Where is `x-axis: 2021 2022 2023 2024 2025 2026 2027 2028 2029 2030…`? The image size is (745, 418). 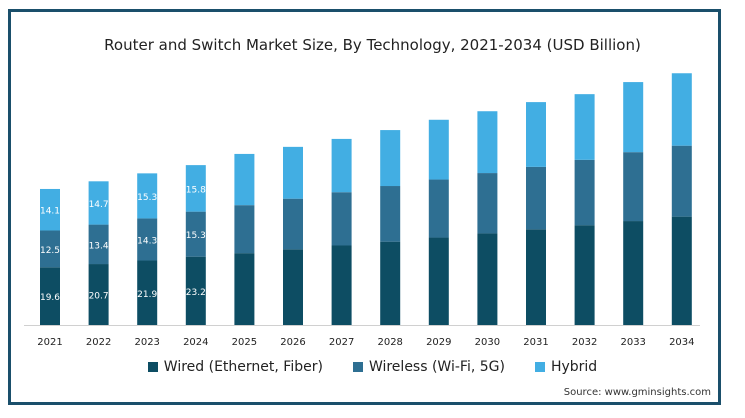
x-axis: 2021 2022 2023 2024 2025 2026 2027 2028 2029 2030… is located at coordinates (362, 336).